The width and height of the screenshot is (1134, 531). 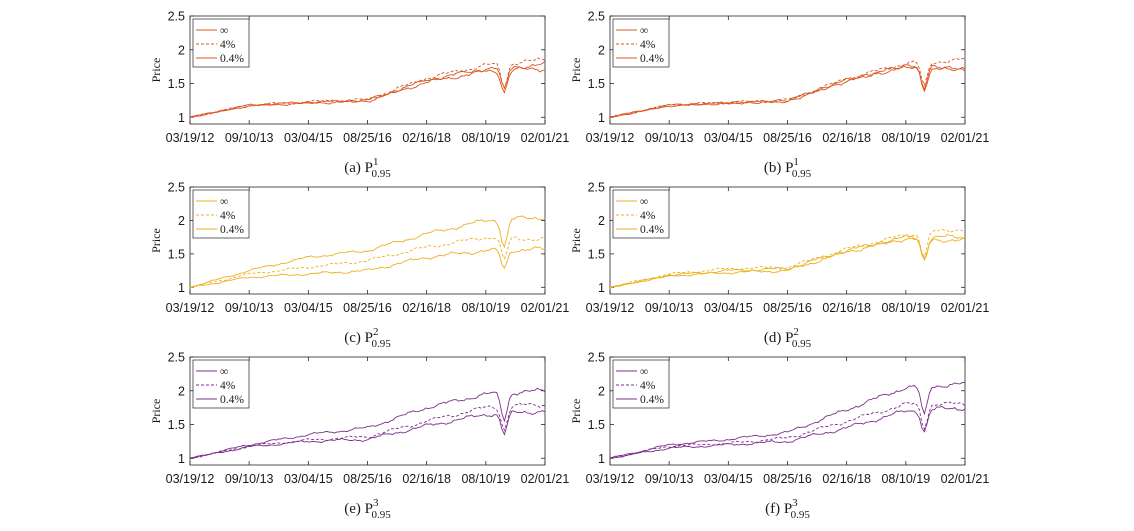 I want to click on panel-caption: (d) P2 0.95, so click(x=788, y=338).